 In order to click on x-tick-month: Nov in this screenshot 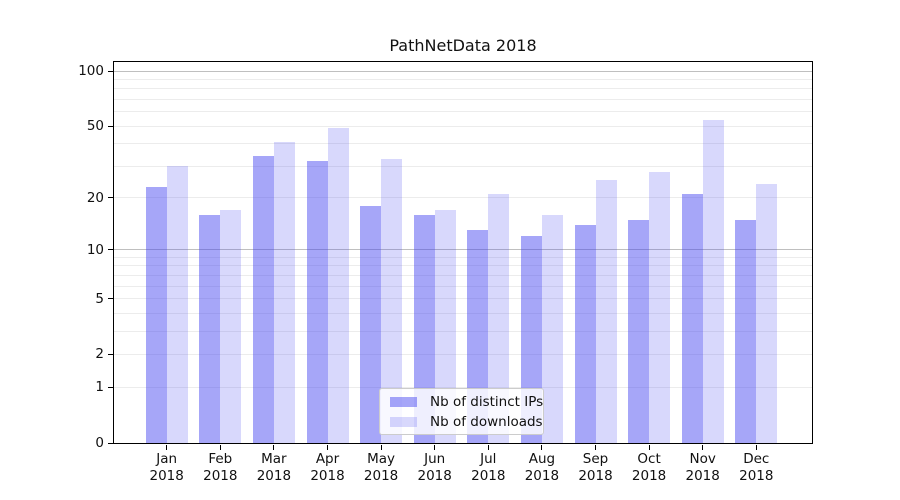, I will do `click(702, 459)`.